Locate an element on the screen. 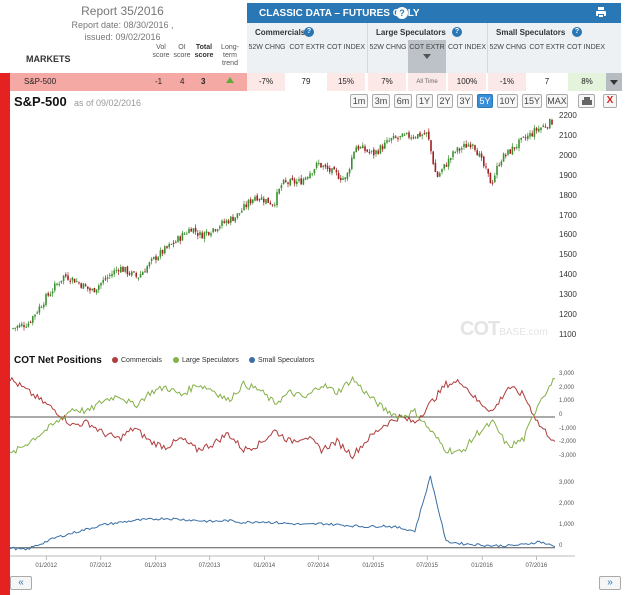 This screenshot has width=625, height=595. report-date: Report date: 08/30/2016 , is located at coordinates (122, 25).